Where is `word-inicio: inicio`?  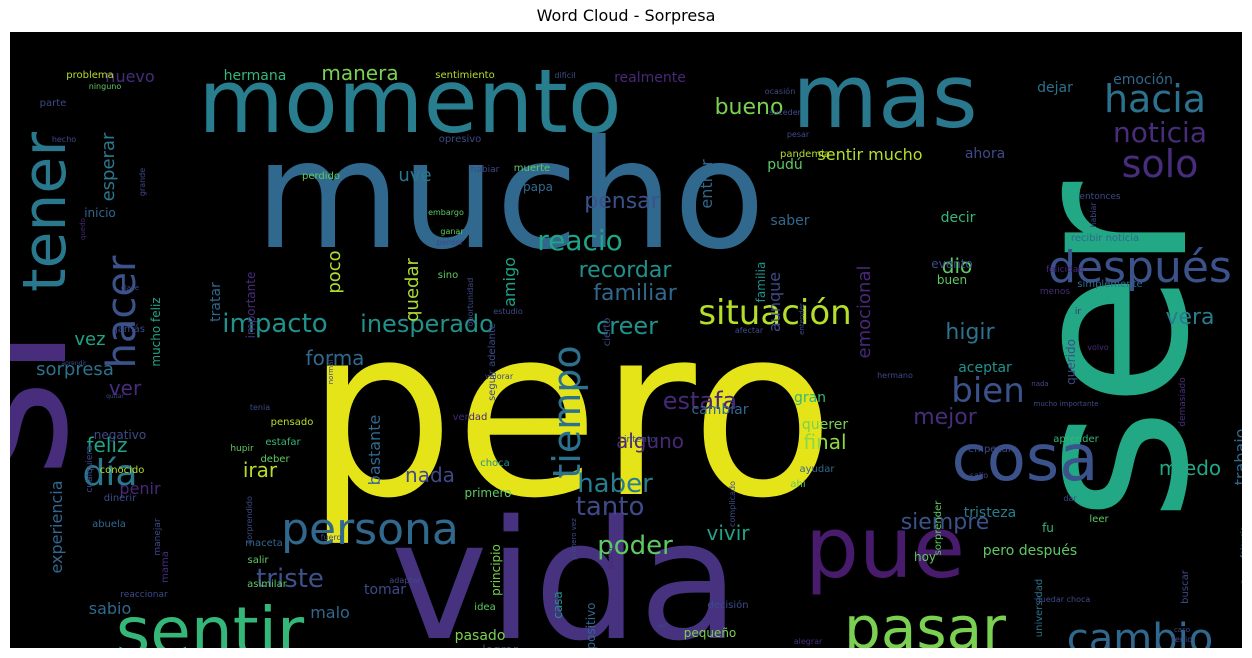 word-inicio: inicio is located at coordinates (100, 213).